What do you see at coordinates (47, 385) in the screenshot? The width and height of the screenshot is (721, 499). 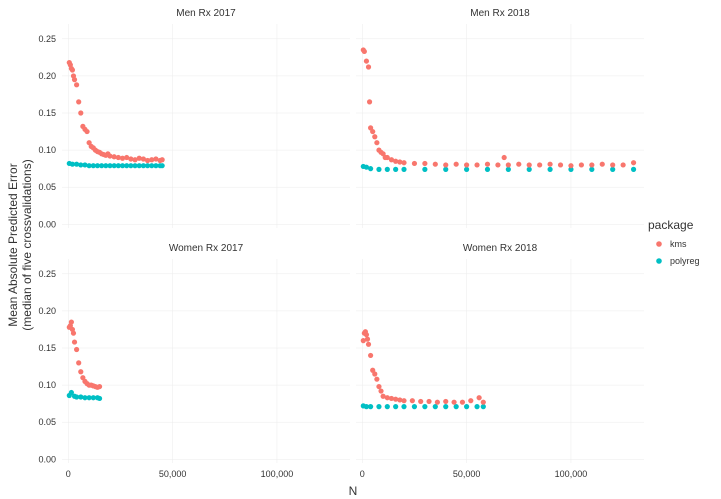 I see `y-tick-label: 0.10` at bounding box center [47, 385].